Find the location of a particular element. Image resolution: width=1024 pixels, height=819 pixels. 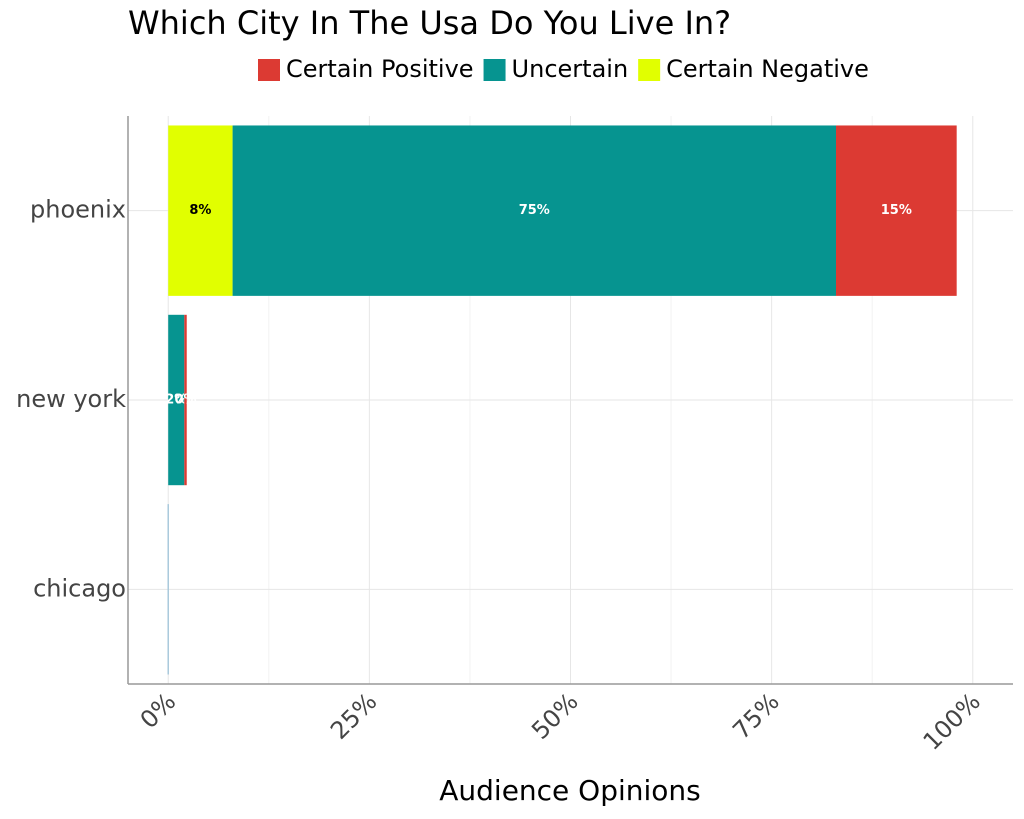

data-label: 15% is located at coordinates (896, 210).